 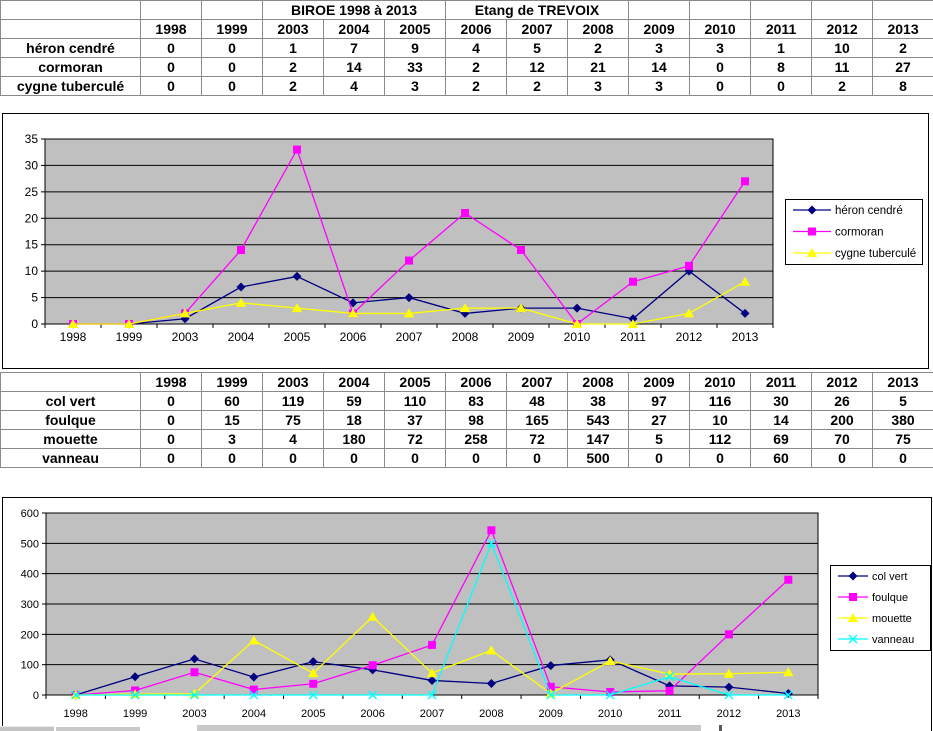 What do you see at coordinates (354, 48) in the screenshot?
I see `value-cell: 7` at bounding box center [354, 48].